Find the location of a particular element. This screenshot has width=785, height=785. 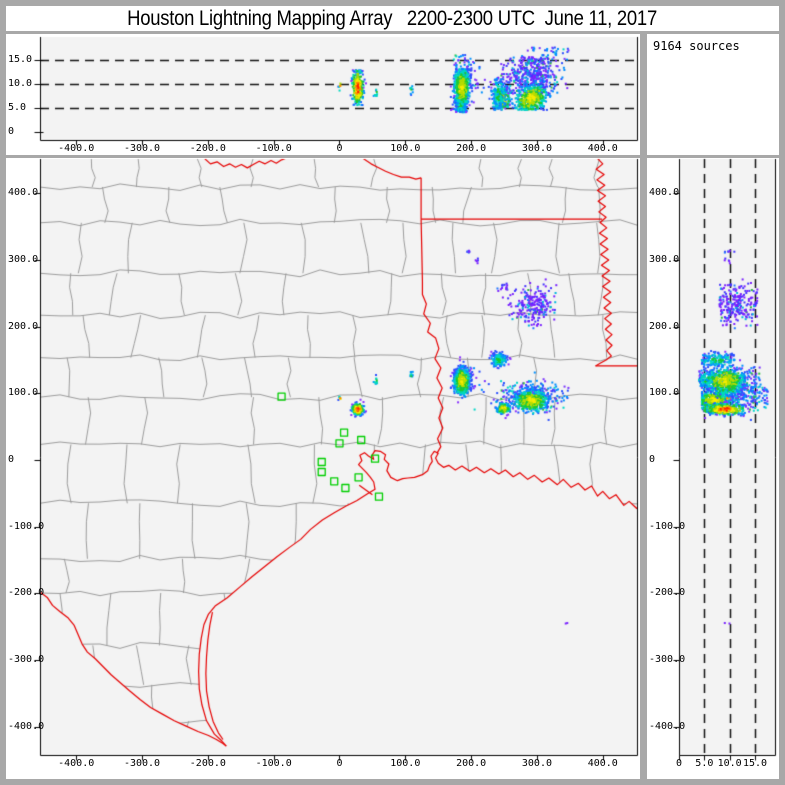

sources-count-label: 9164 sources is located at coordinates (696, 46).